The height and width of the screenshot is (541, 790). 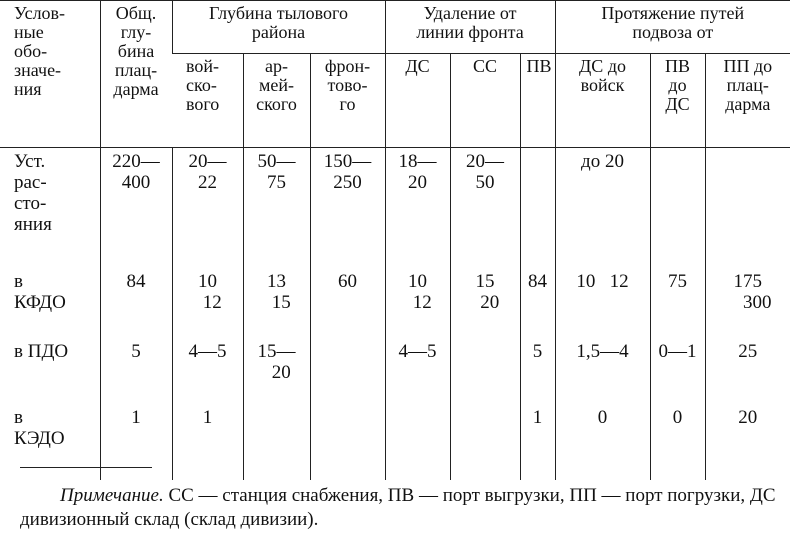 What do you see at coordinates (135, 207) in the screenshot?
I see `cell: 220— 400` at bounding box center [135, 207].